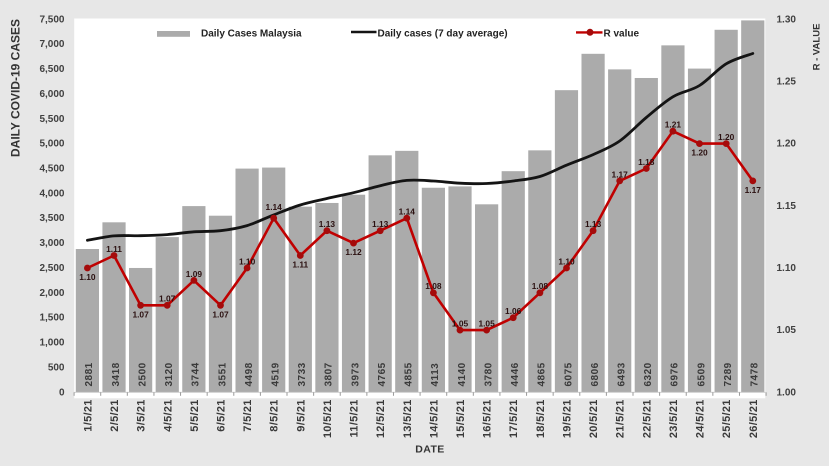 The image size is (829, 466). What do you see at coordinates (51, 119) in the screenshot?
I see `svg-text: 5,500` at bounding box center [51, 119].